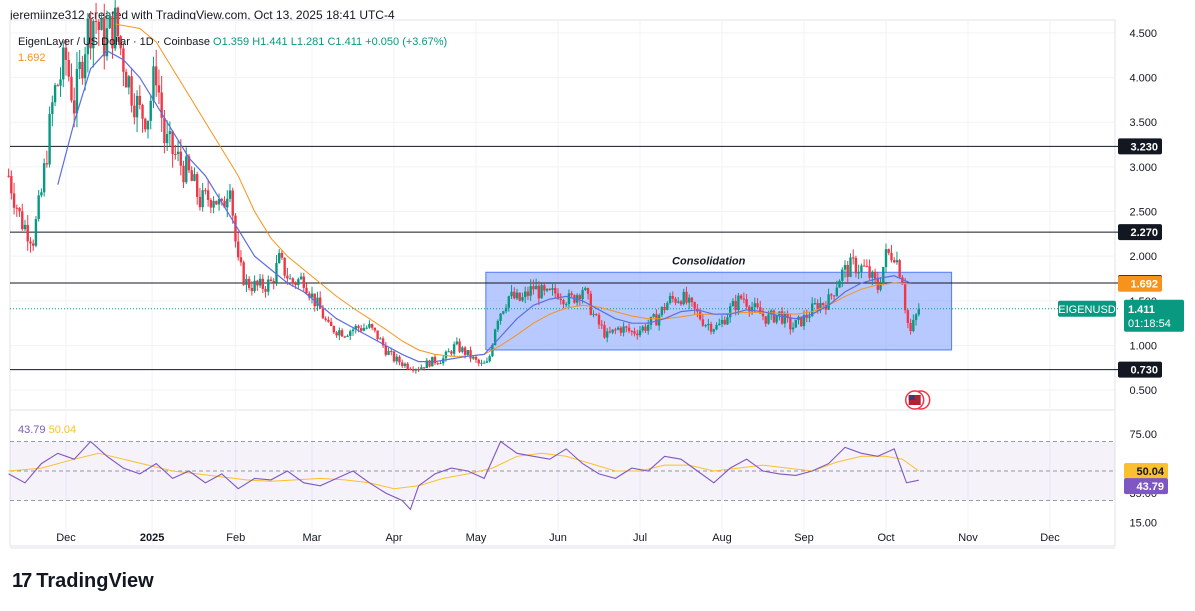 The height and width of the screenshot is (611, 1195). Describe the element at coordinates (235, 538) in the screenshot. I see `x-tick-label: Feb` at that location.